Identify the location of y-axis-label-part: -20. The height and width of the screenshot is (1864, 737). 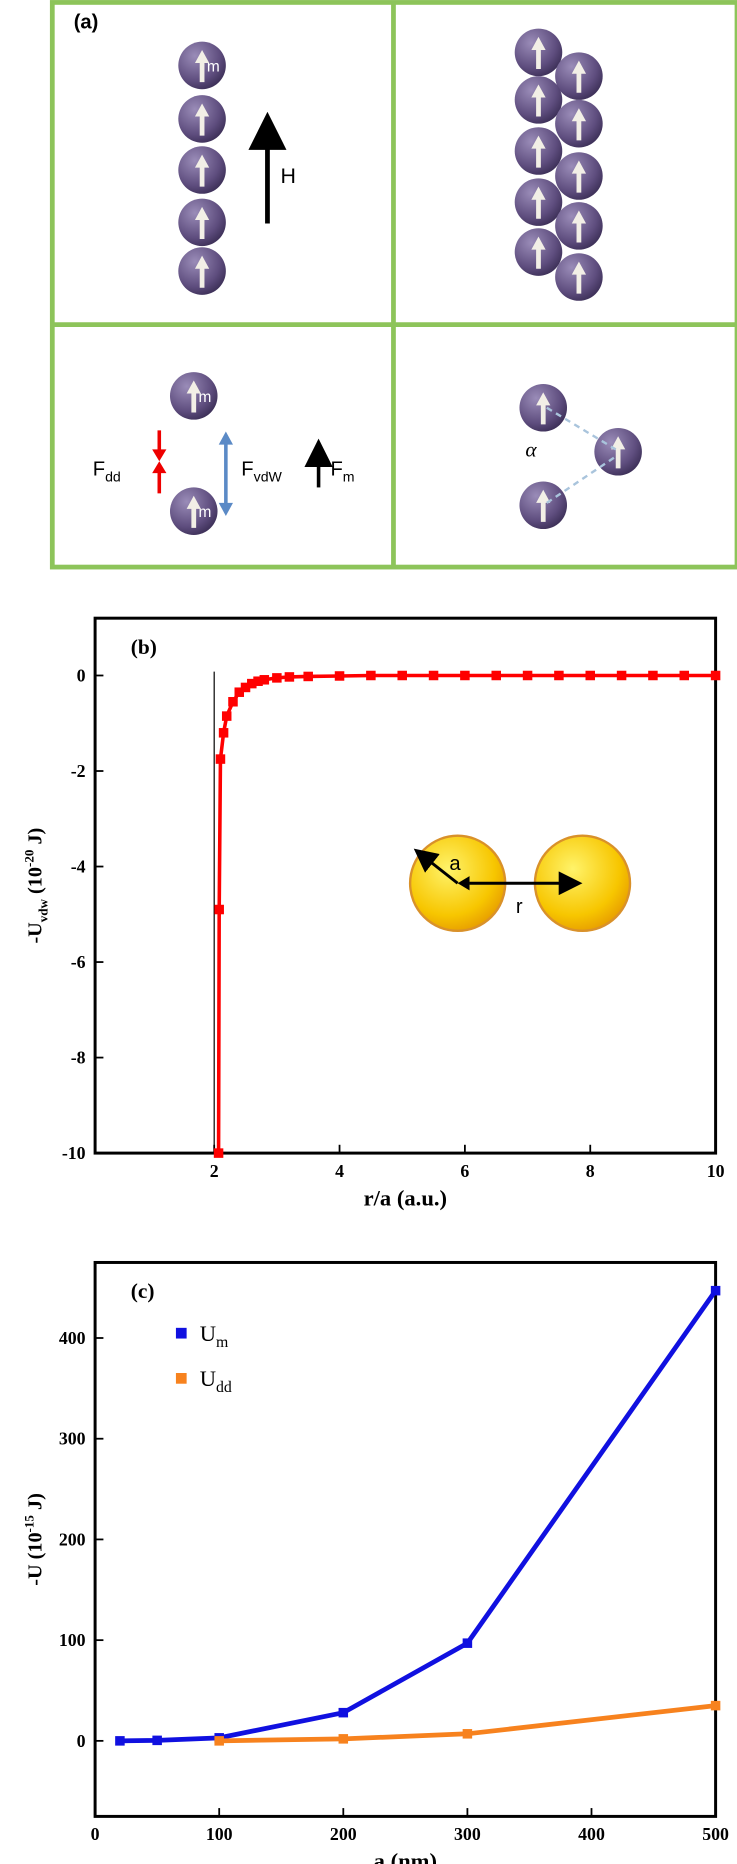
(28, 858).